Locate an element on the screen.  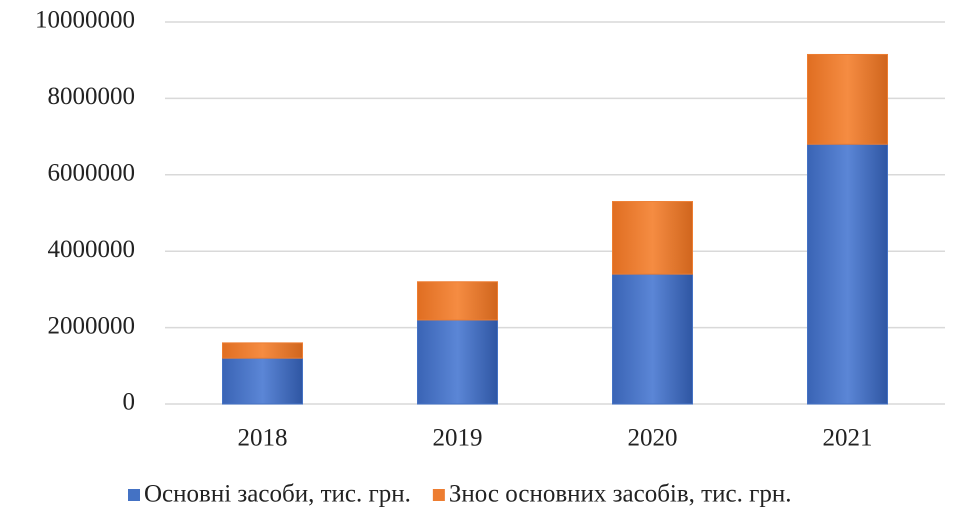
y-tick-label: 4000000 is located at coordinates (92, 249).